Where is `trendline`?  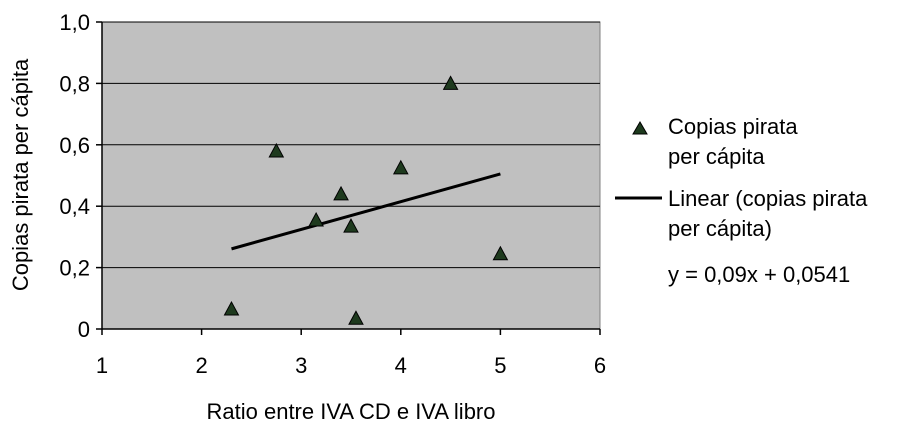 trendline is located at coordinates (366, 211).